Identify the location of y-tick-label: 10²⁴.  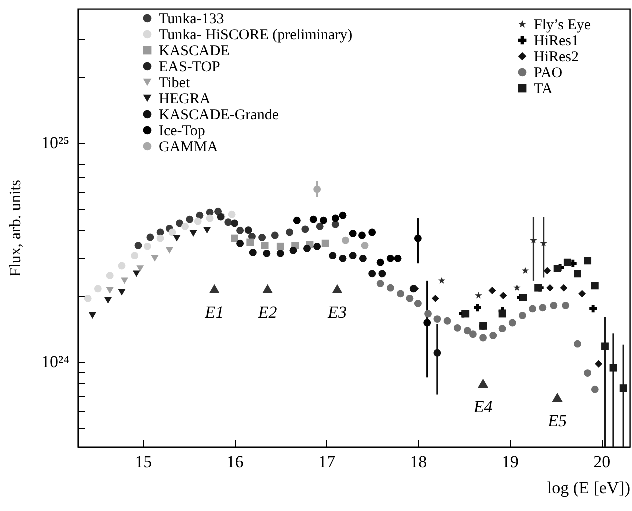
(55, 362).